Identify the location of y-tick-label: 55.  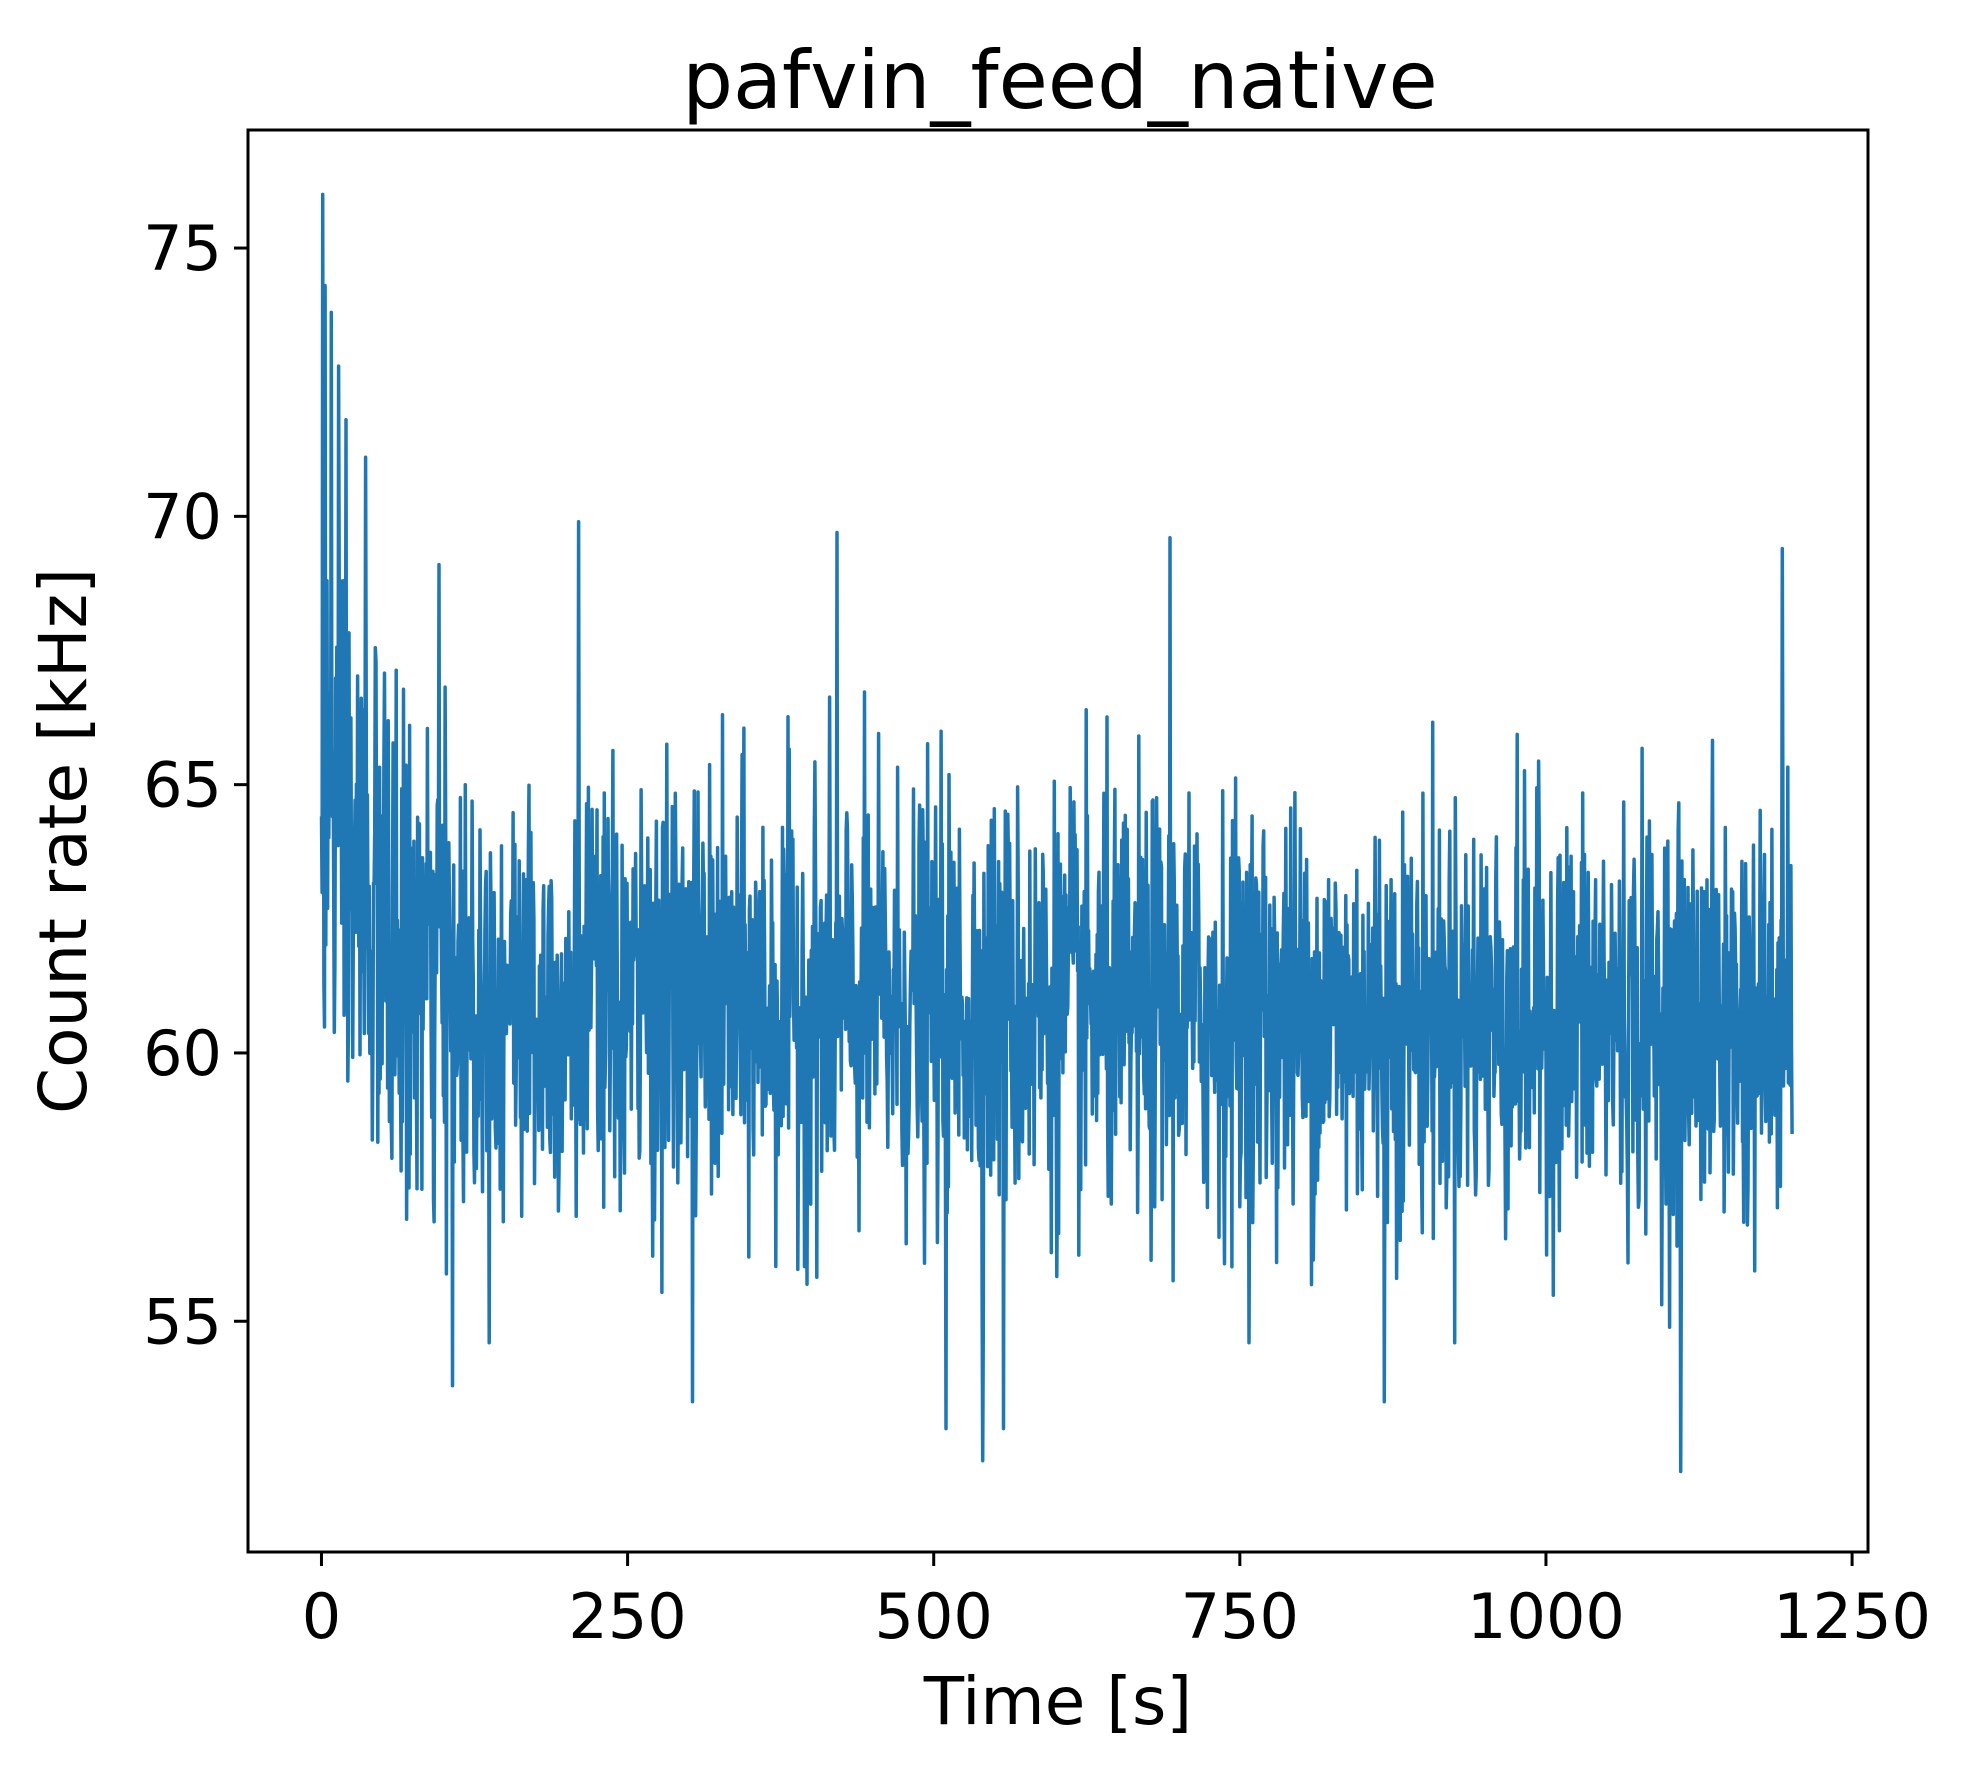
(182, 1321).